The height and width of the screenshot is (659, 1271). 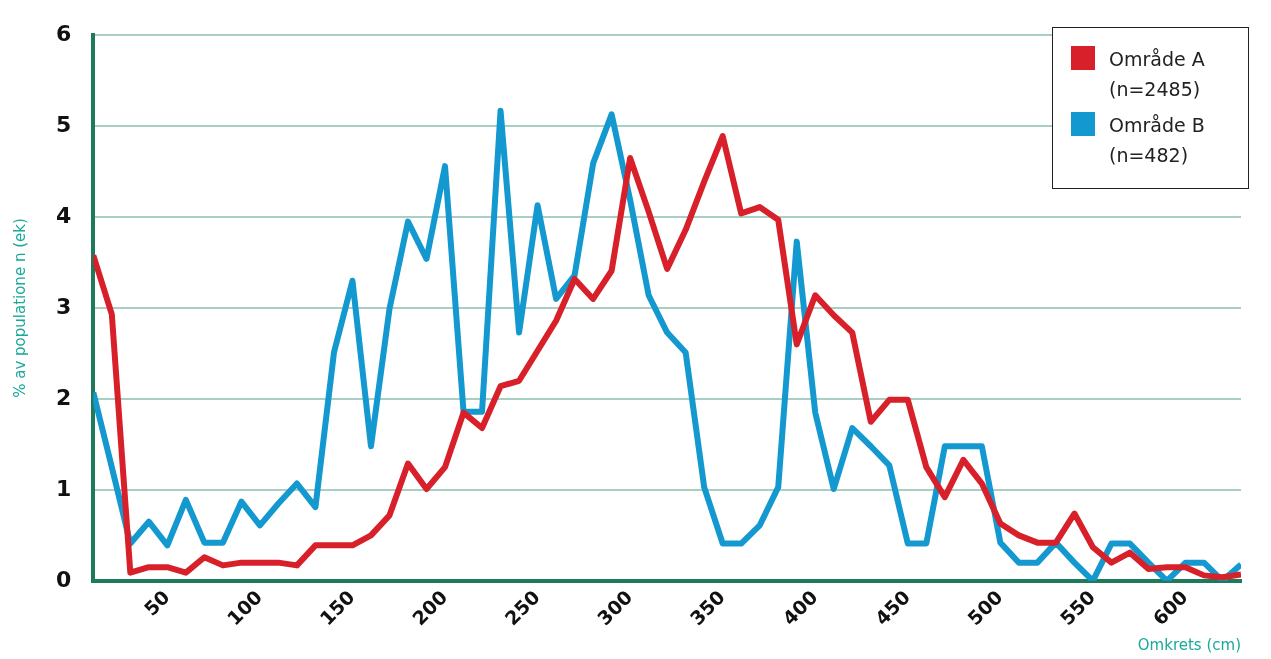 I want to click on legend-label: Område A (n=2485), so click(x=1157, y=75).